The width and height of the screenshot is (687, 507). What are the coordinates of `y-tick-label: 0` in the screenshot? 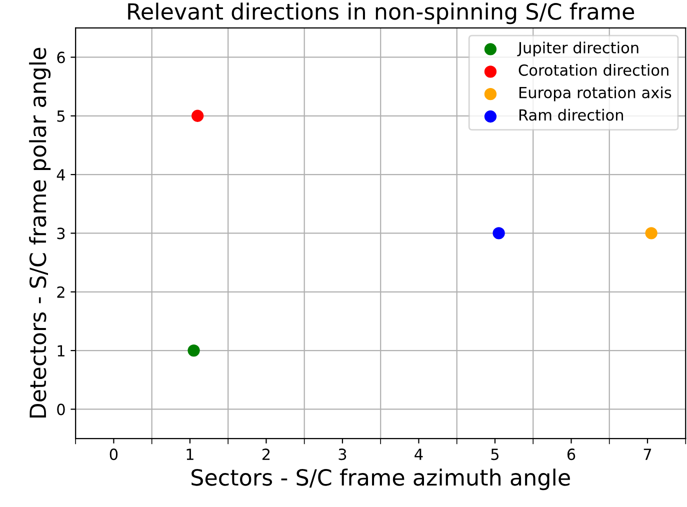 It's located at (61, 410).